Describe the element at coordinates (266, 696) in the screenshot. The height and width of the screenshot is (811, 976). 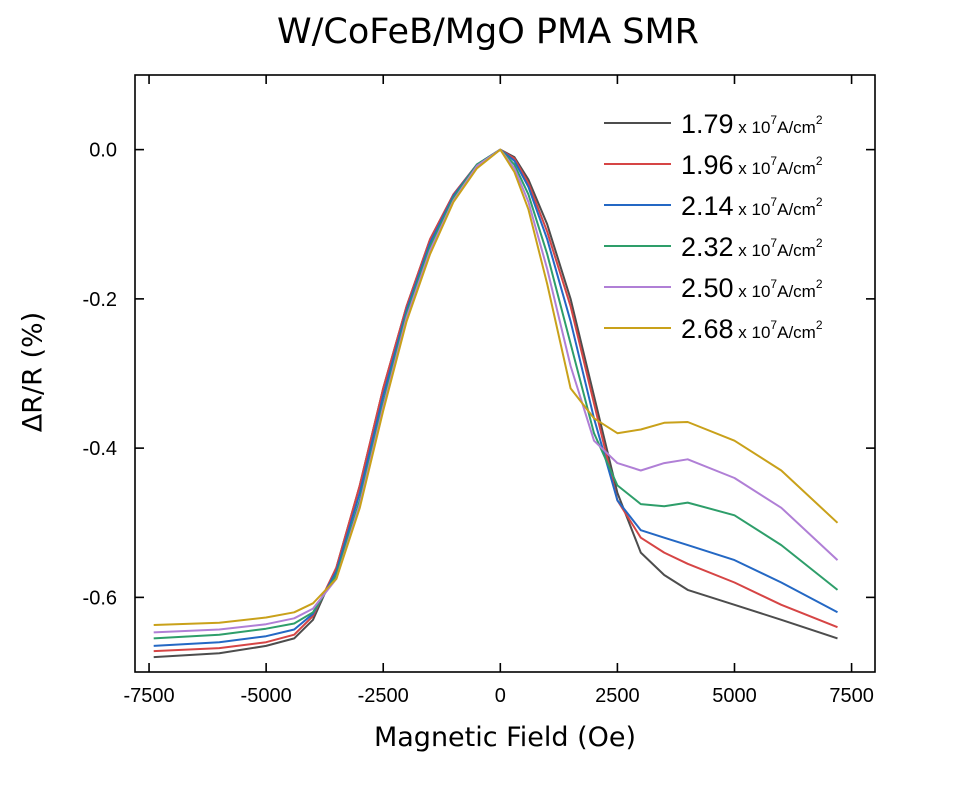
I see `x-tick-label: -5000` at that location.